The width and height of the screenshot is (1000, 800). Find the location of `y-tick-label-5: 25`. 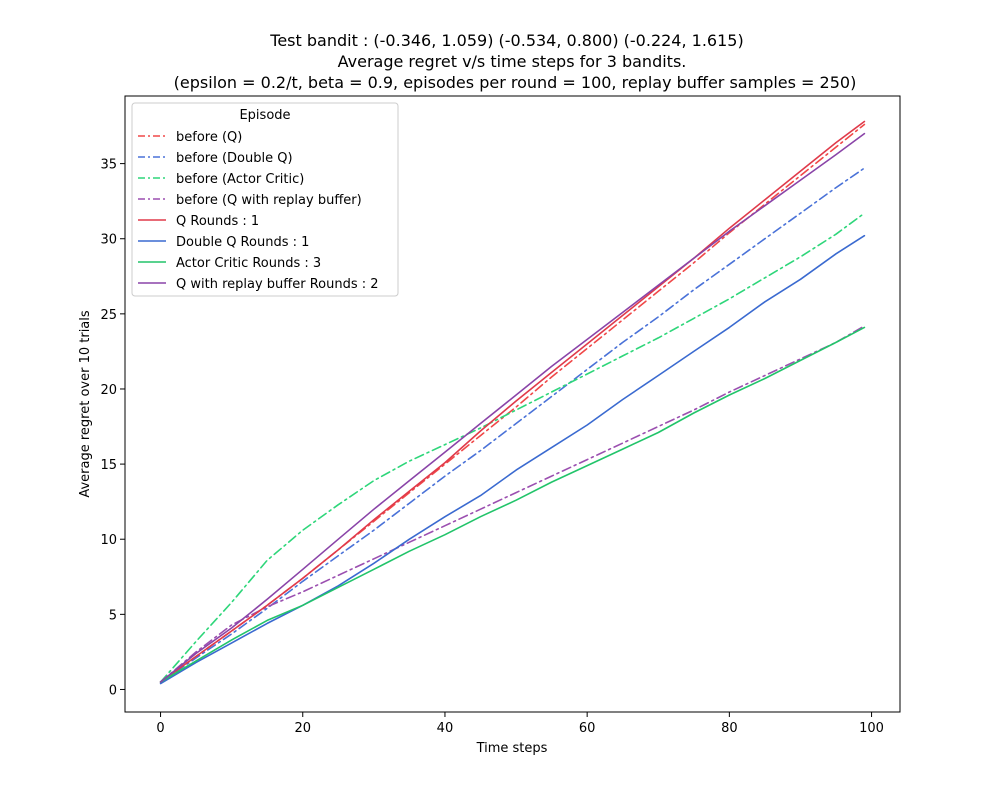

y-tick-label-5: 25 is located at coordinates (108, 315).